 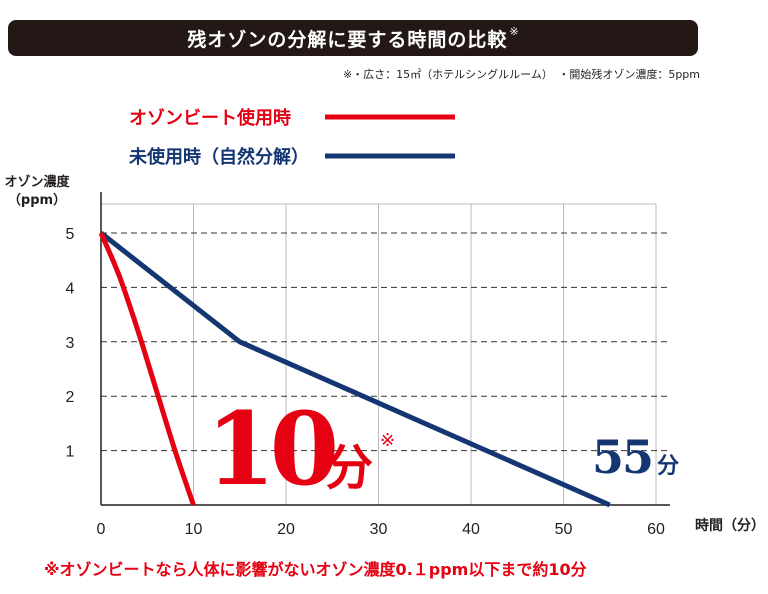 What do you see at coordinates (101, 529) in the screenshot?
I see `x-tick-label: 0` at bounding box center [101, 529].